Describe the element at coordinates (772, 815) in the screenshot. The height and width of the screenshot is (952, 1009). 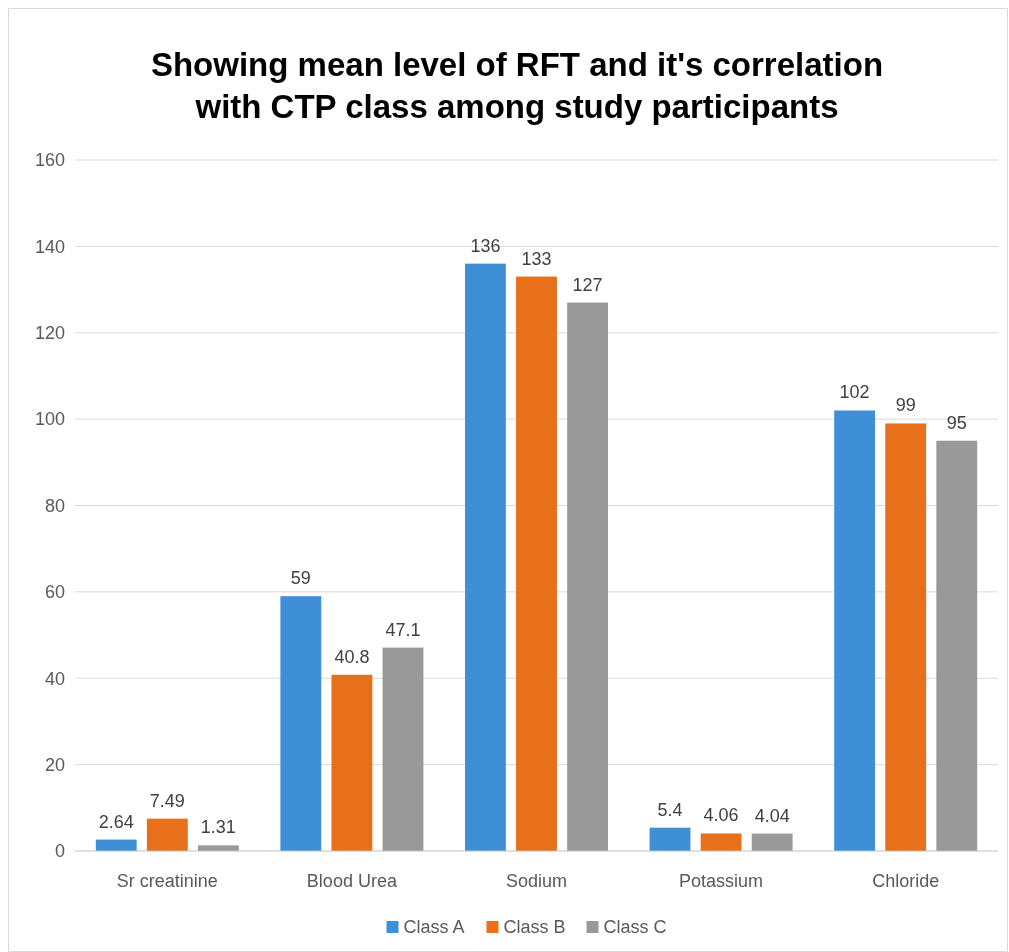
I see `data-label: 4.04` at that location.